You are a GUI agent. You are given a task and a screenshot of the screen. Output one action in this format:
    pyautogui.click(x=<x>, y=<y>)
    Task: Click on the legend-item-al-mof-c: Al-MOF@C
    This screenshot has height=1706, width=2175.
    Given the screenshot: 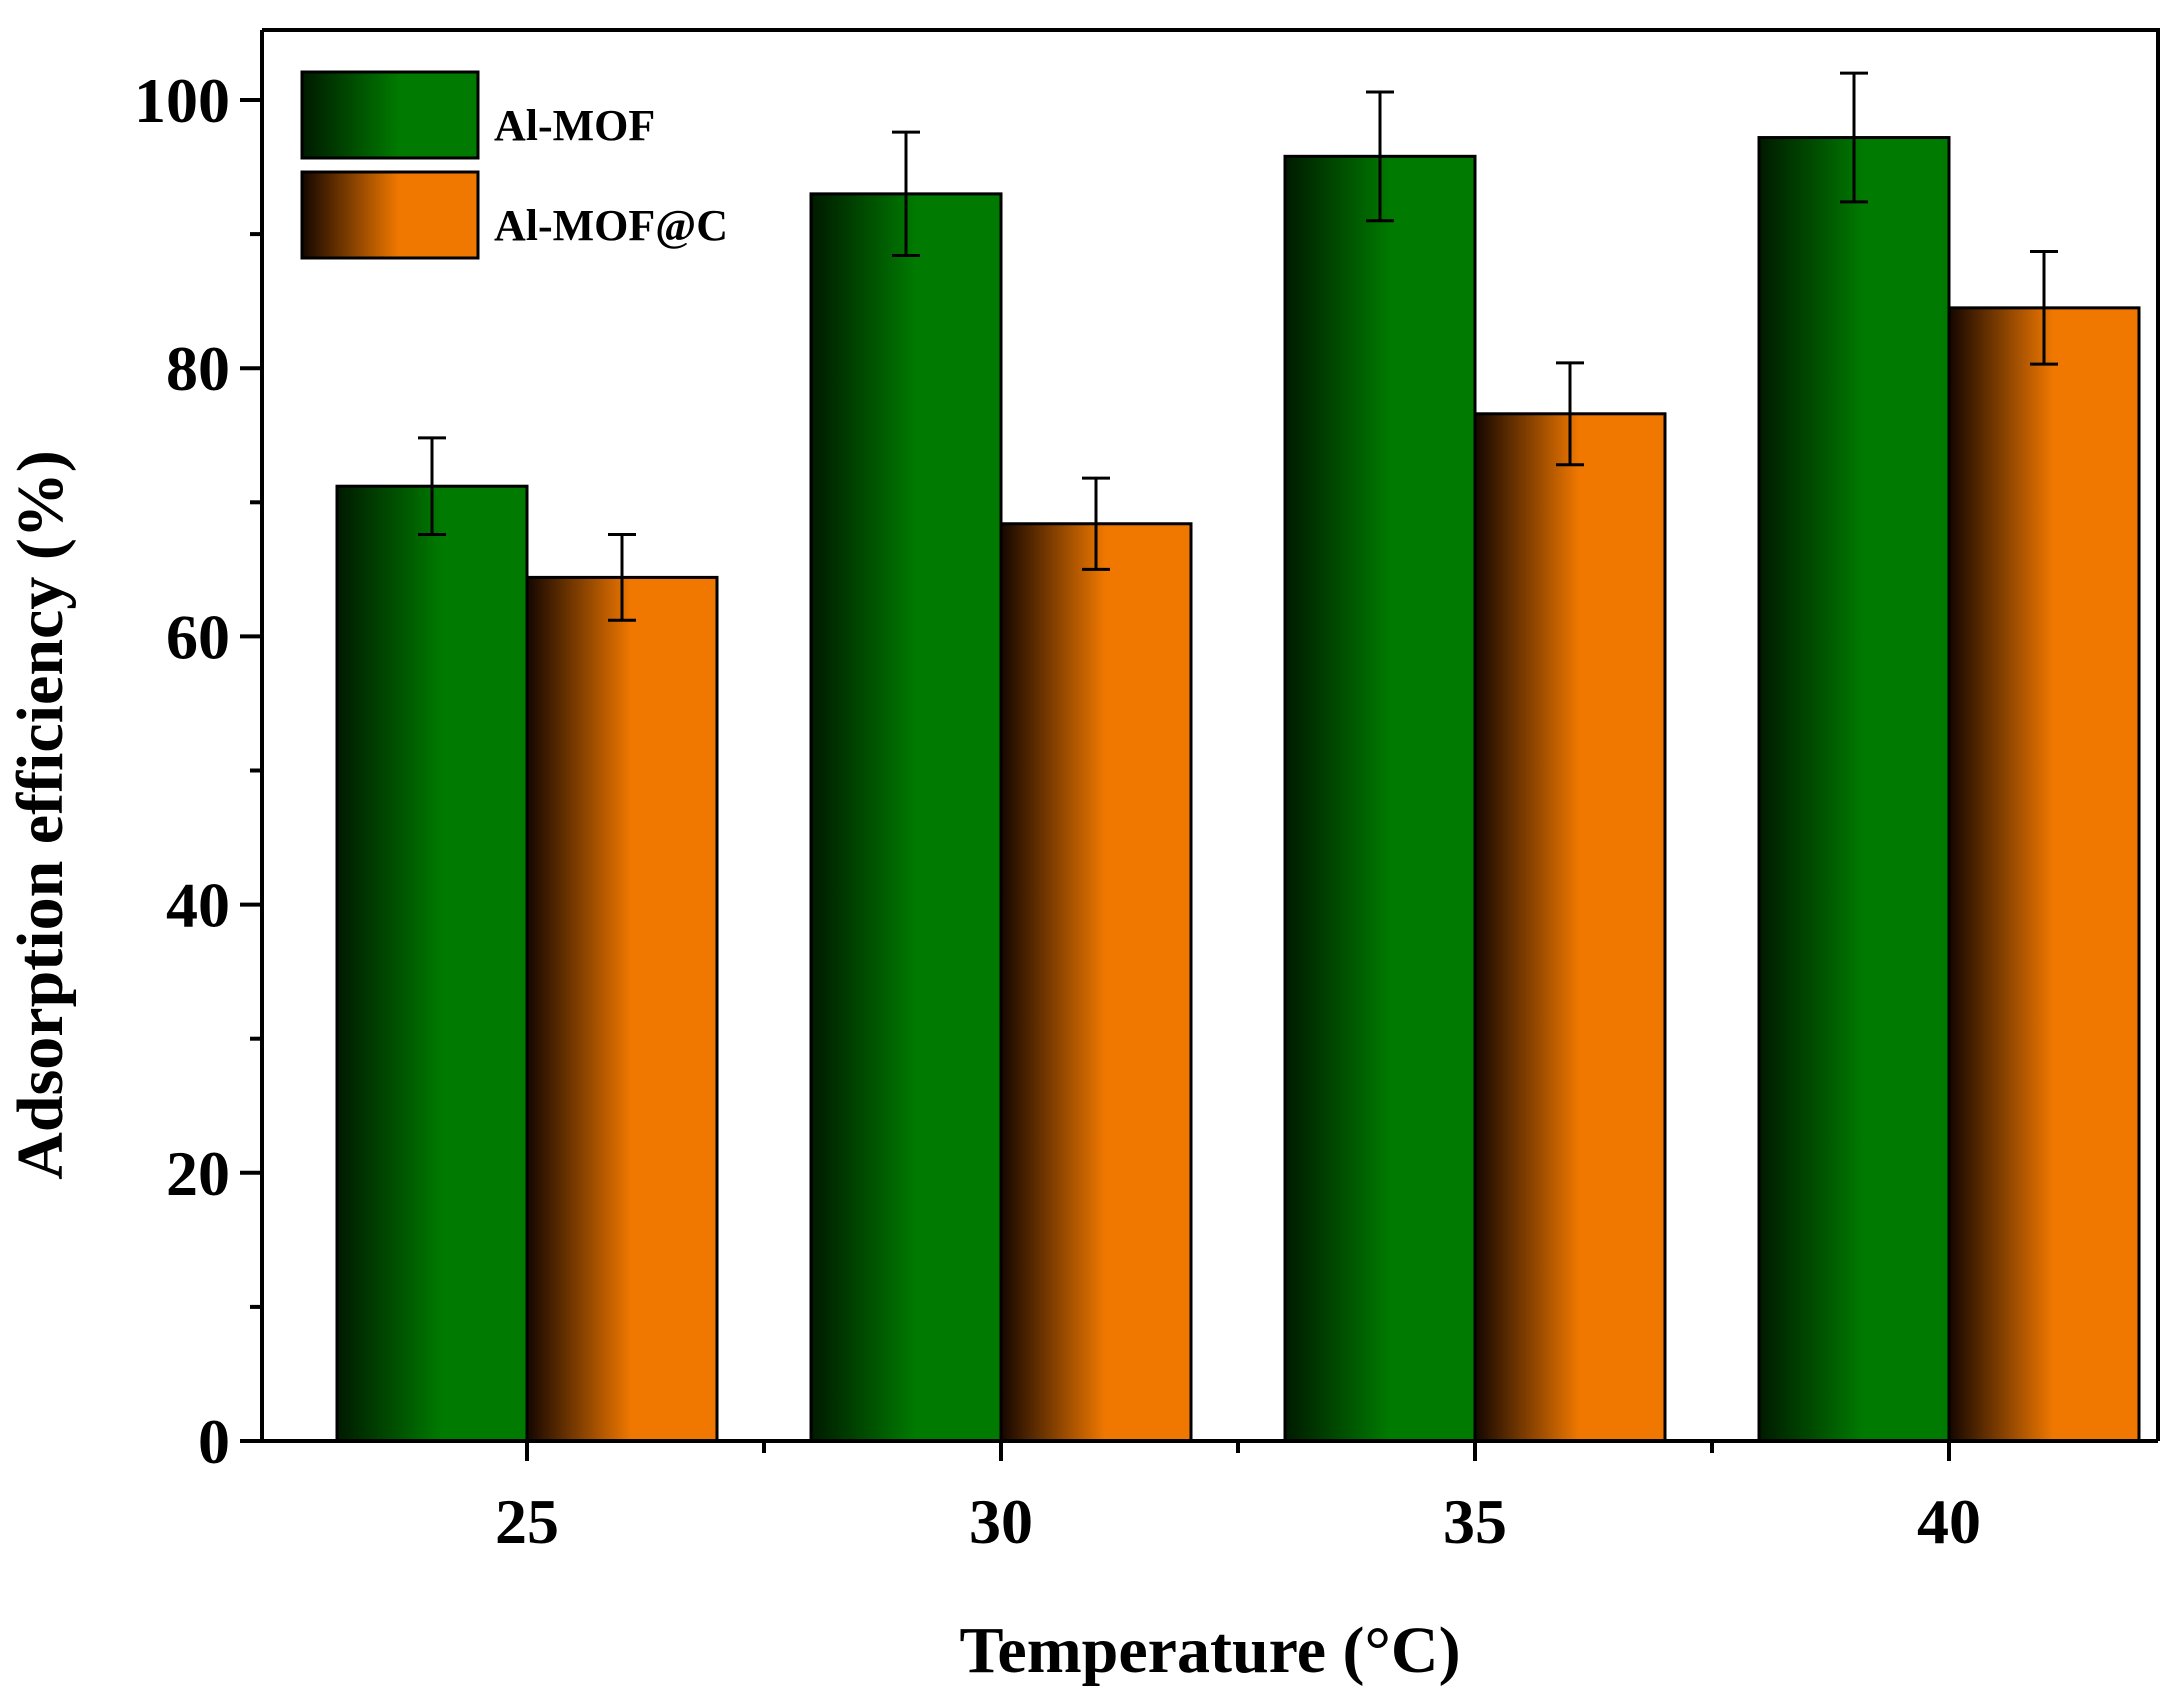 What is the action you would take?
    pyautogui.click(x=514, y=215)
    